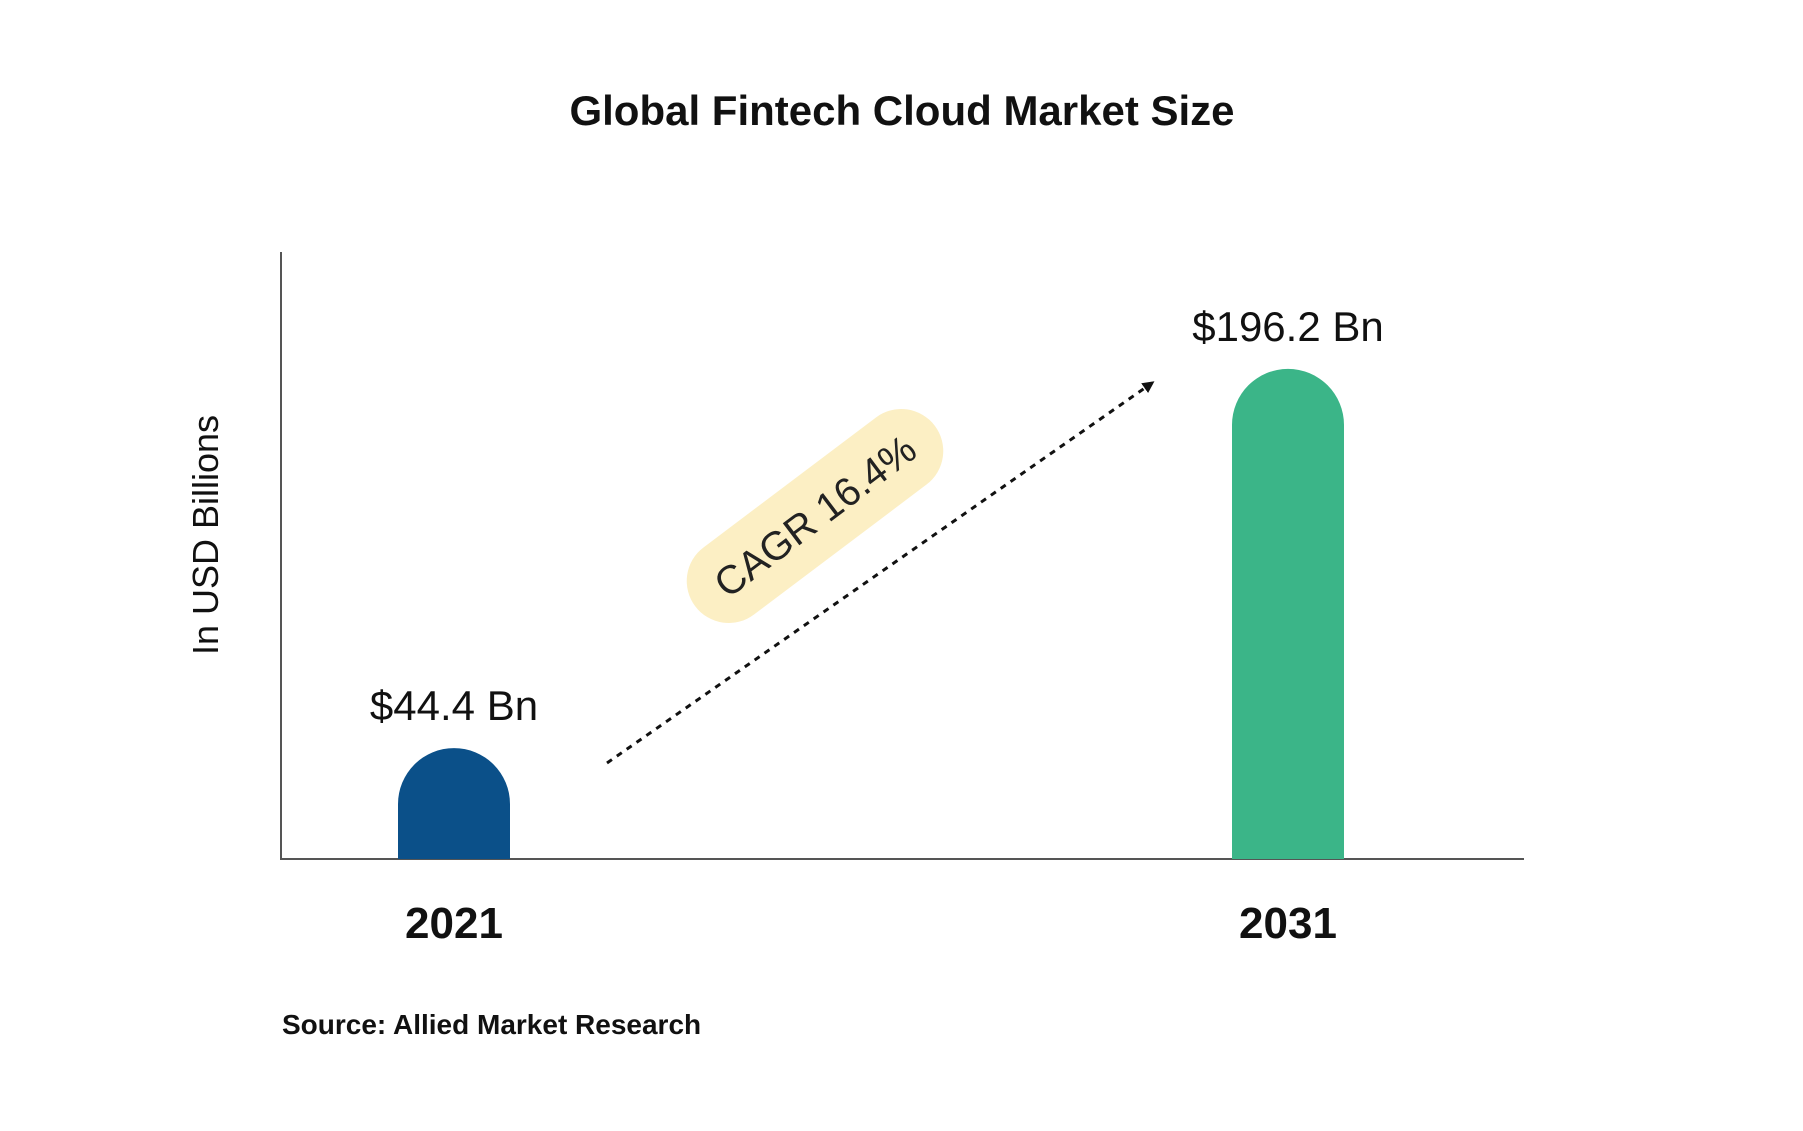 The image size is (1803, 1131). What do you see at coordinates (1288, 923) in the screenshot?
I see `x-tick-label-2031: 2031` at bounding box center [1288, 923].